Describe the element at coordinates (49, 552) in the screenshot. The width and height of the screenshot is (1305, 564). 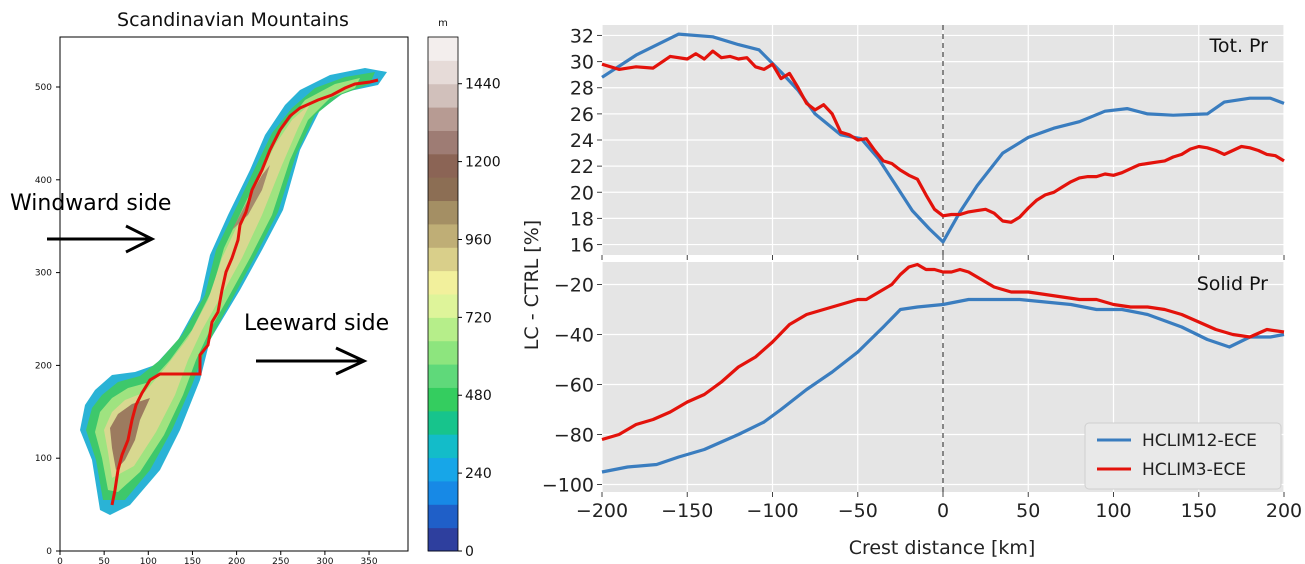
I see `map-y-tick-label: 0` at that location.